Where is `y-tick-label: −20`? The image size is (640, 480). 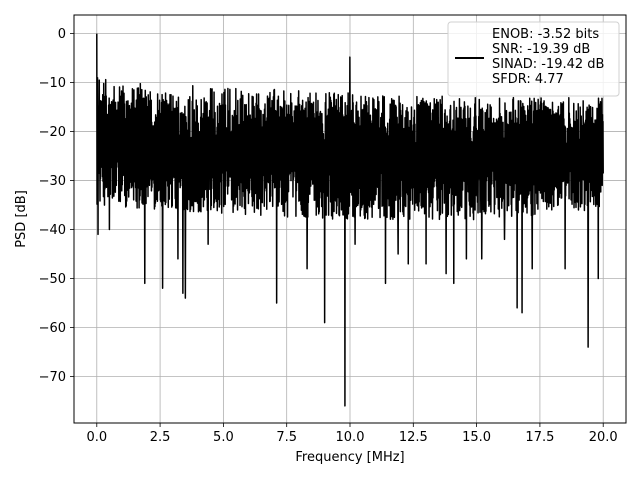 y-tick-label: −20 is located at coordinates (52, 132).